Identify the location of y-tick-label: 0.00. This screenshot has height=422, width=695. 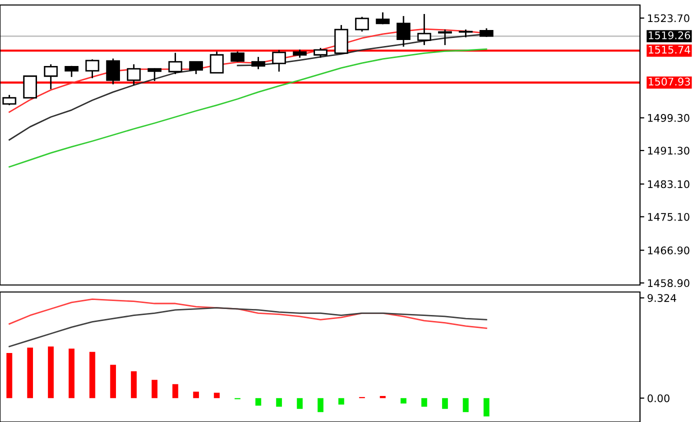
(659, 398).